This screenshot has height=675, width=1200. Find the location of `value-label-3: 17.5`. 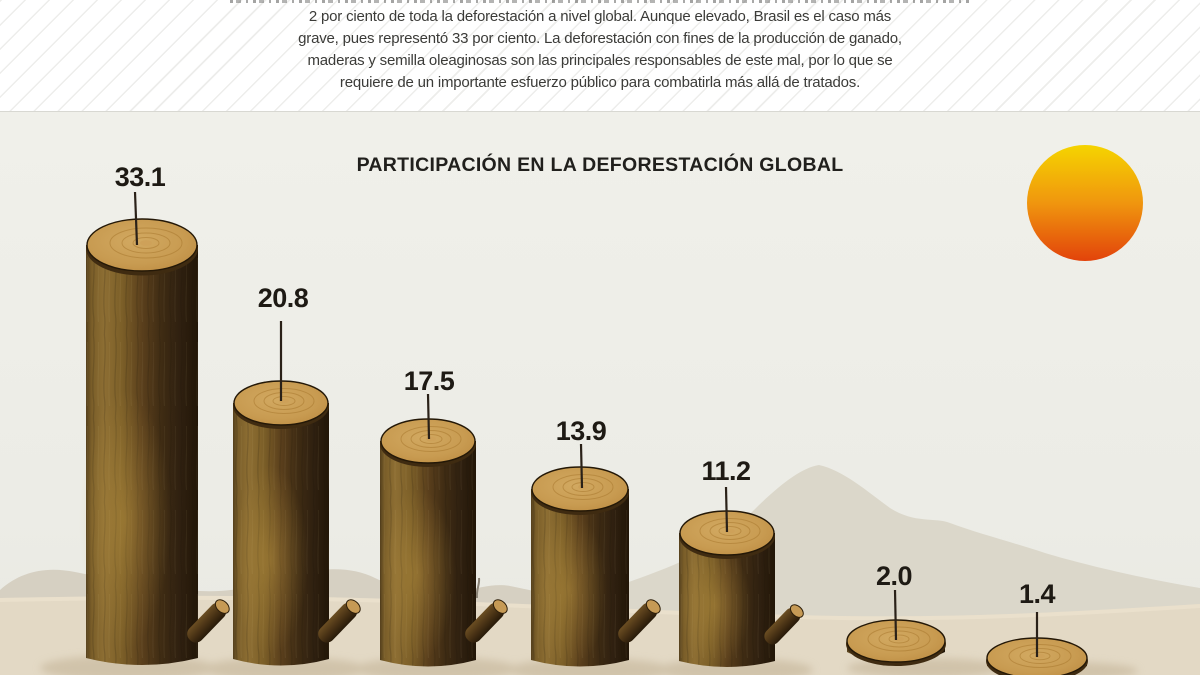

value-label-3: 17.5 is located at coordinates (429, 381).